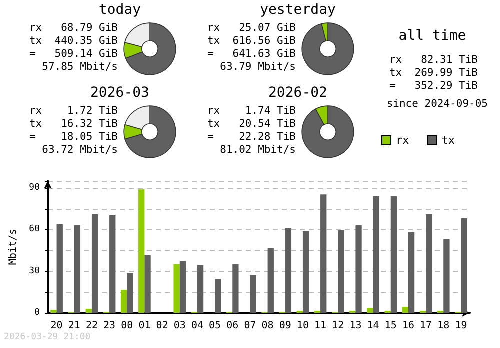 This screenshot has height=348, width=500. Describe the element at coordinates (180, 326) in the screenshot. I see `x-tick-label: 03` at that location.